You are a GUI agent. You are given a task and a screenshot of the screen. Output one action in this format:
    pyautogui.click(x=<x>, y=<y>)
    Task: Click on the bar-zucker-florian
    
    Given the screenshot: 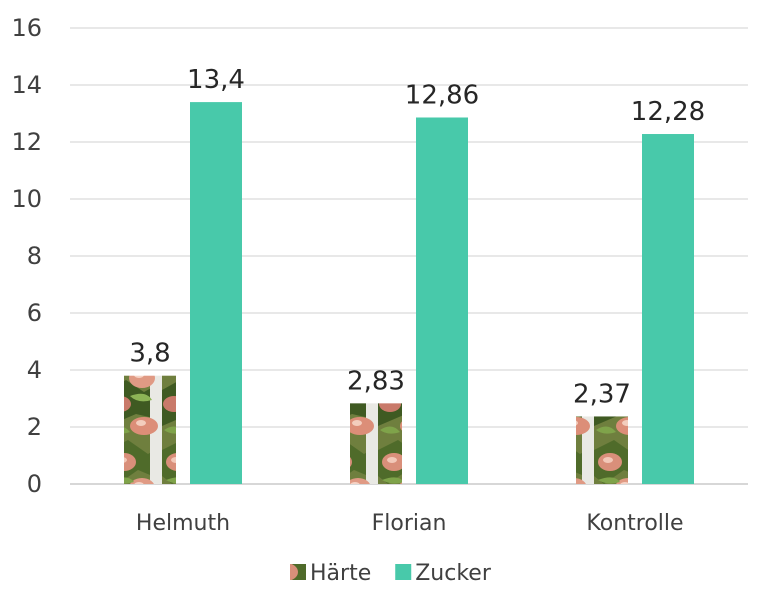 What is the action you would take?
    pyautogui.click(x=442, y=301)
    